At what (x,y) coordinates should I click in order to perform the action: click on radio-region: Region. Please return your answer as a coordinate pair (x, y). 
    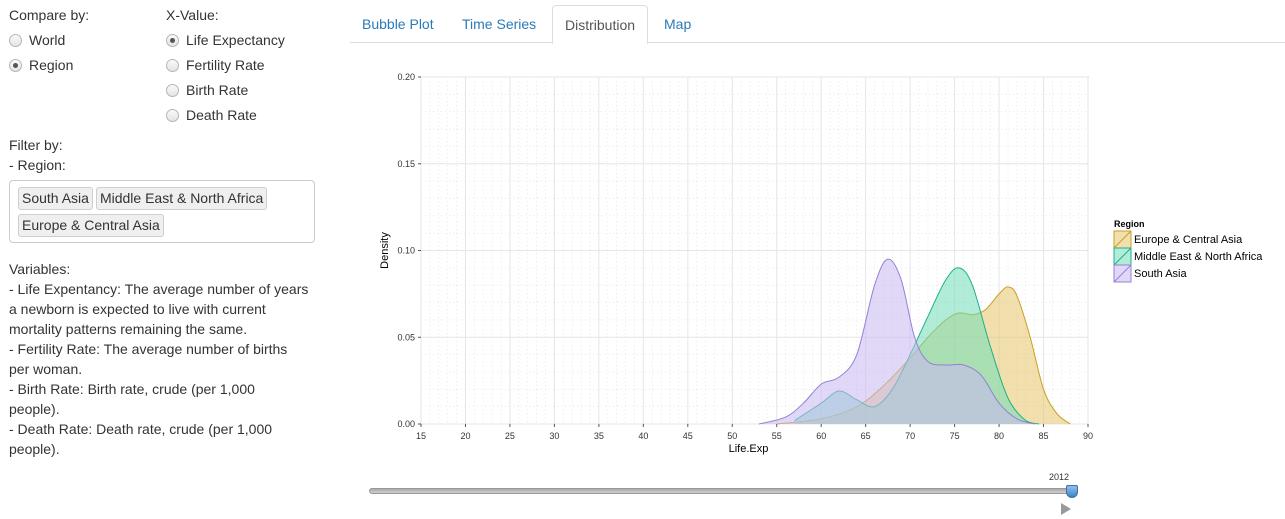
    Looking at the image, I should click on (41, 65).